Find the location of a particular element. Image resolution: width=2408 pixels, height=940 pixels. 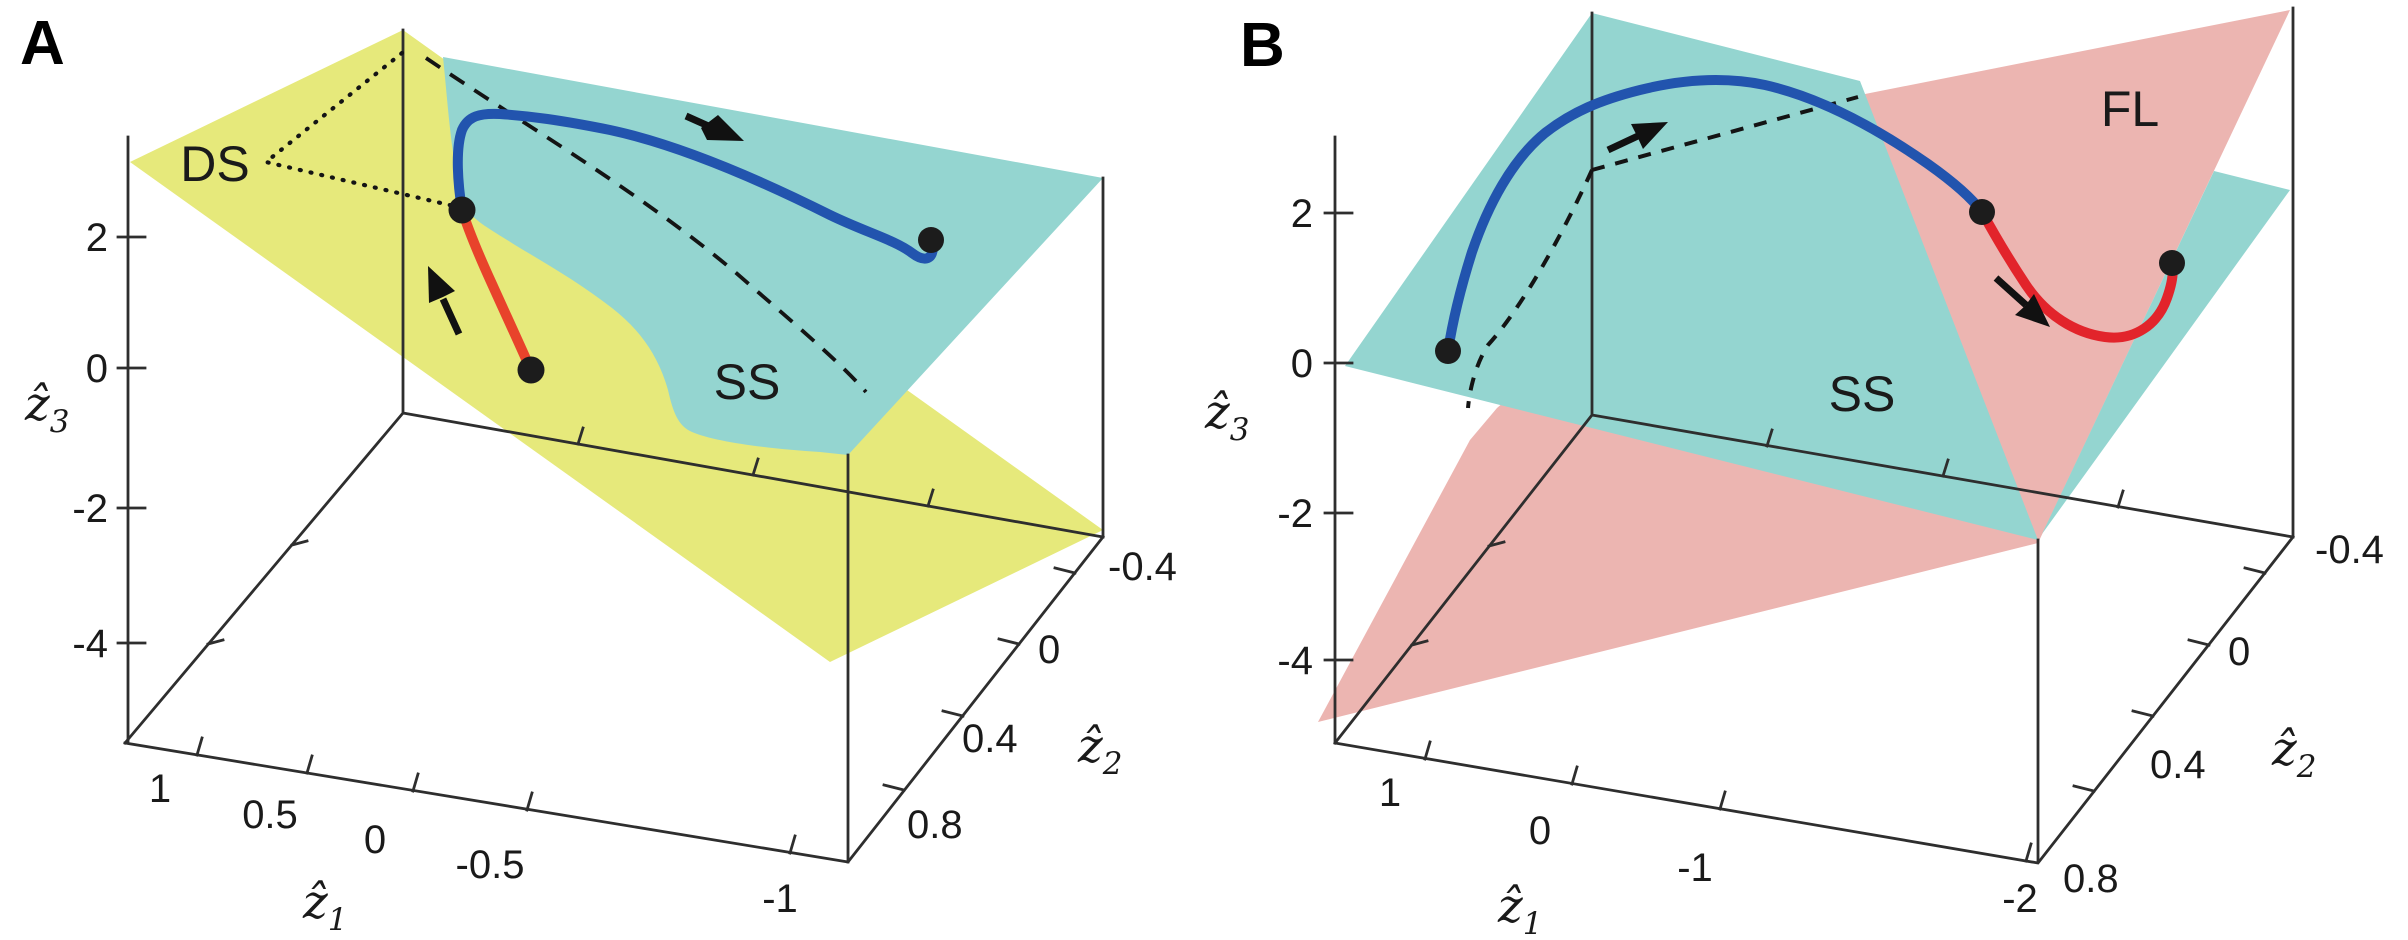

z1-axis-label-b: ẑ1 is located at coordinates (1520, 909).